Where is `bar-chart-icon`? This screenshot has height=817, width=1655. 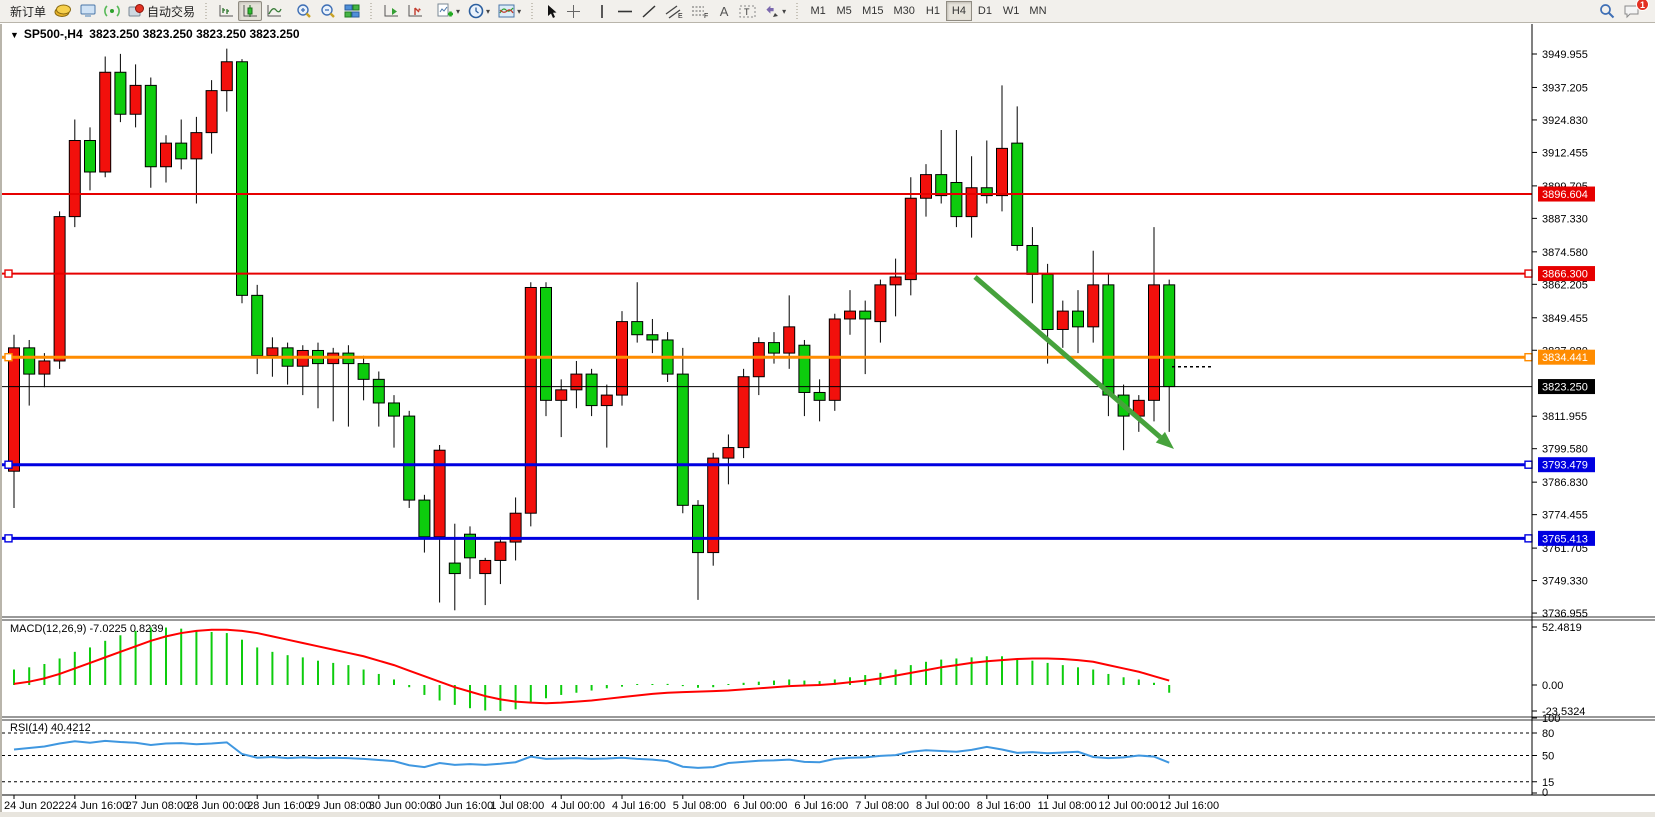
bar-chart-icon is located at coordinates (226, 11).